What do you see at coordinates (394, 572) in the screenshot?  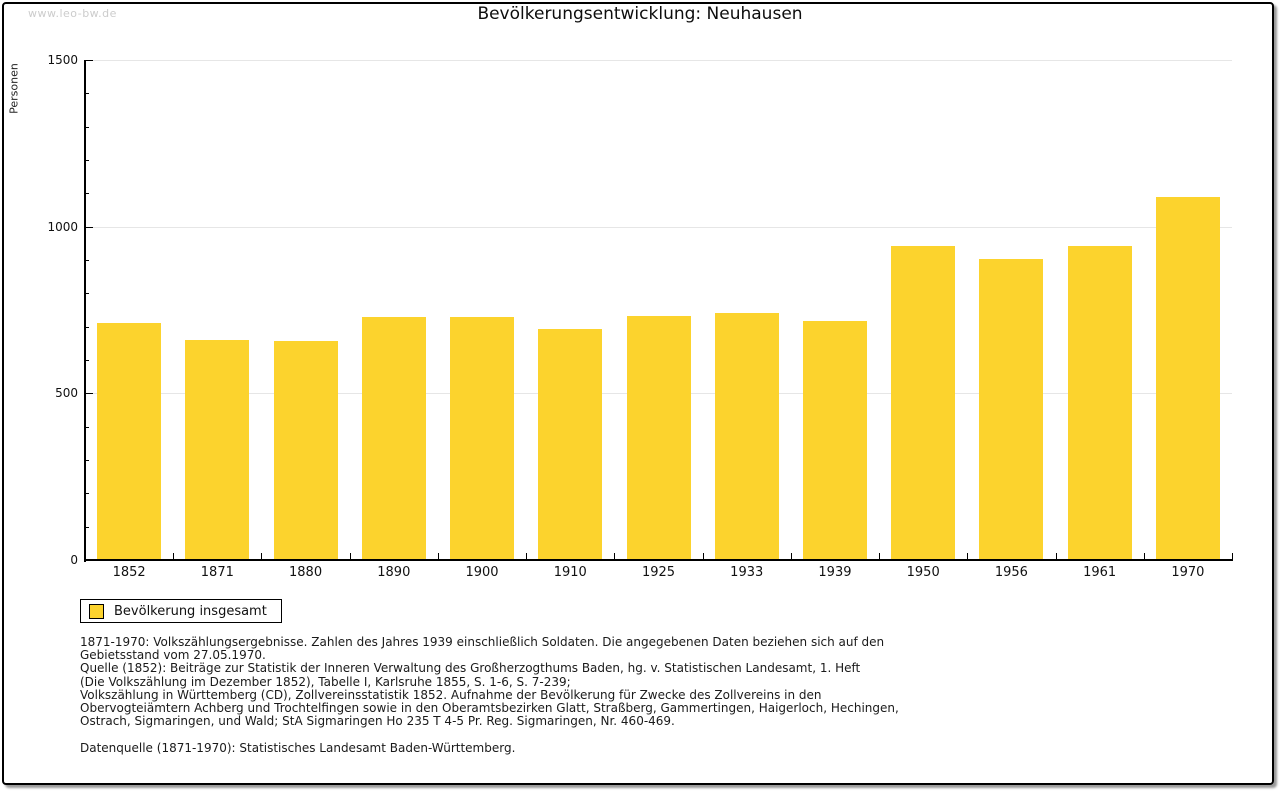 I see `x-tick-label: 1890` at bounding box center [394, 572].